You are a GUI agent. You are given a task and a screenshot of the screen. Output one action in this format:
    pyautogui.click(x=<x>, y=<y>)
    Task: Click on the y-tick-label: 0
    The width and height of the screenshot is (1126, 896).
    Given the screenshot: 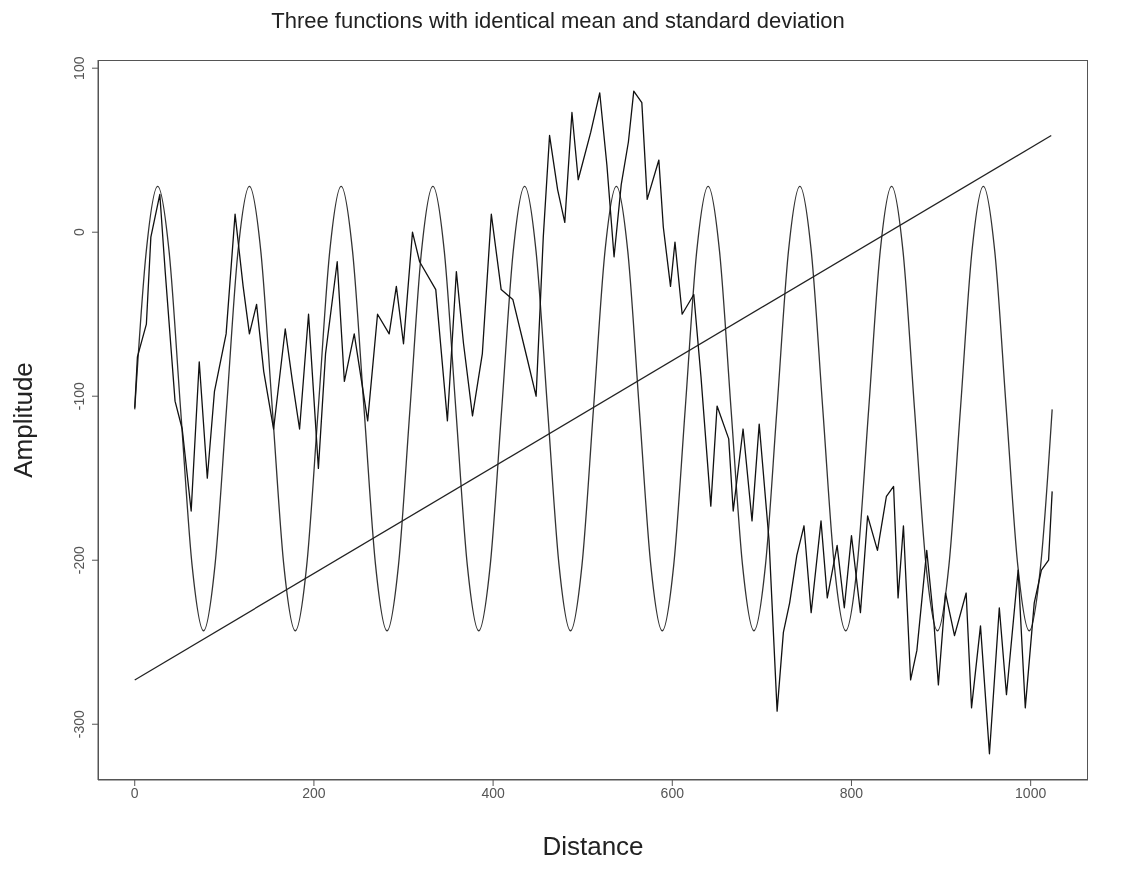 What is the action you would take?
    pyautogui.click(x=79, y=232)
    